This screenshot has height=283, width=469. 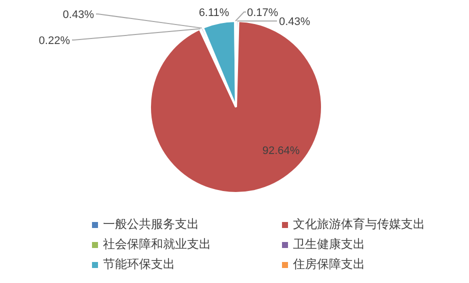 What do you see at coordinates (329, 264) in the screenshot?
I see `legend-label: 住房保障支出` at bounding box center [329, 264].